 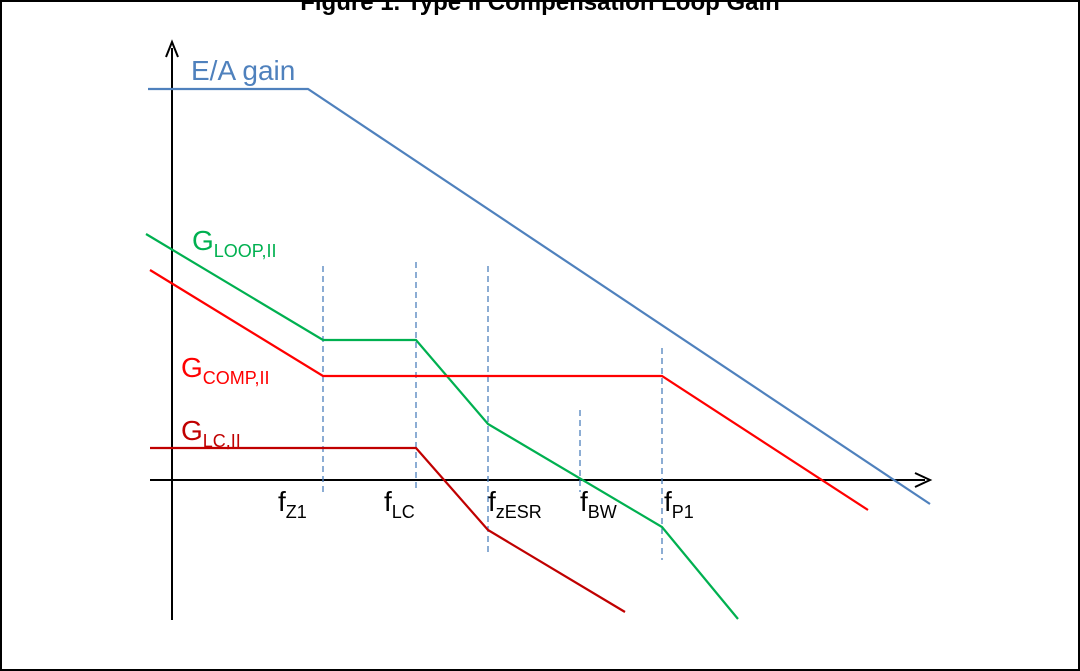 What do you see at coordinates (388, 529) in the screenshot?
I see `lc-gain-curve` at bounding box center [388, 529].